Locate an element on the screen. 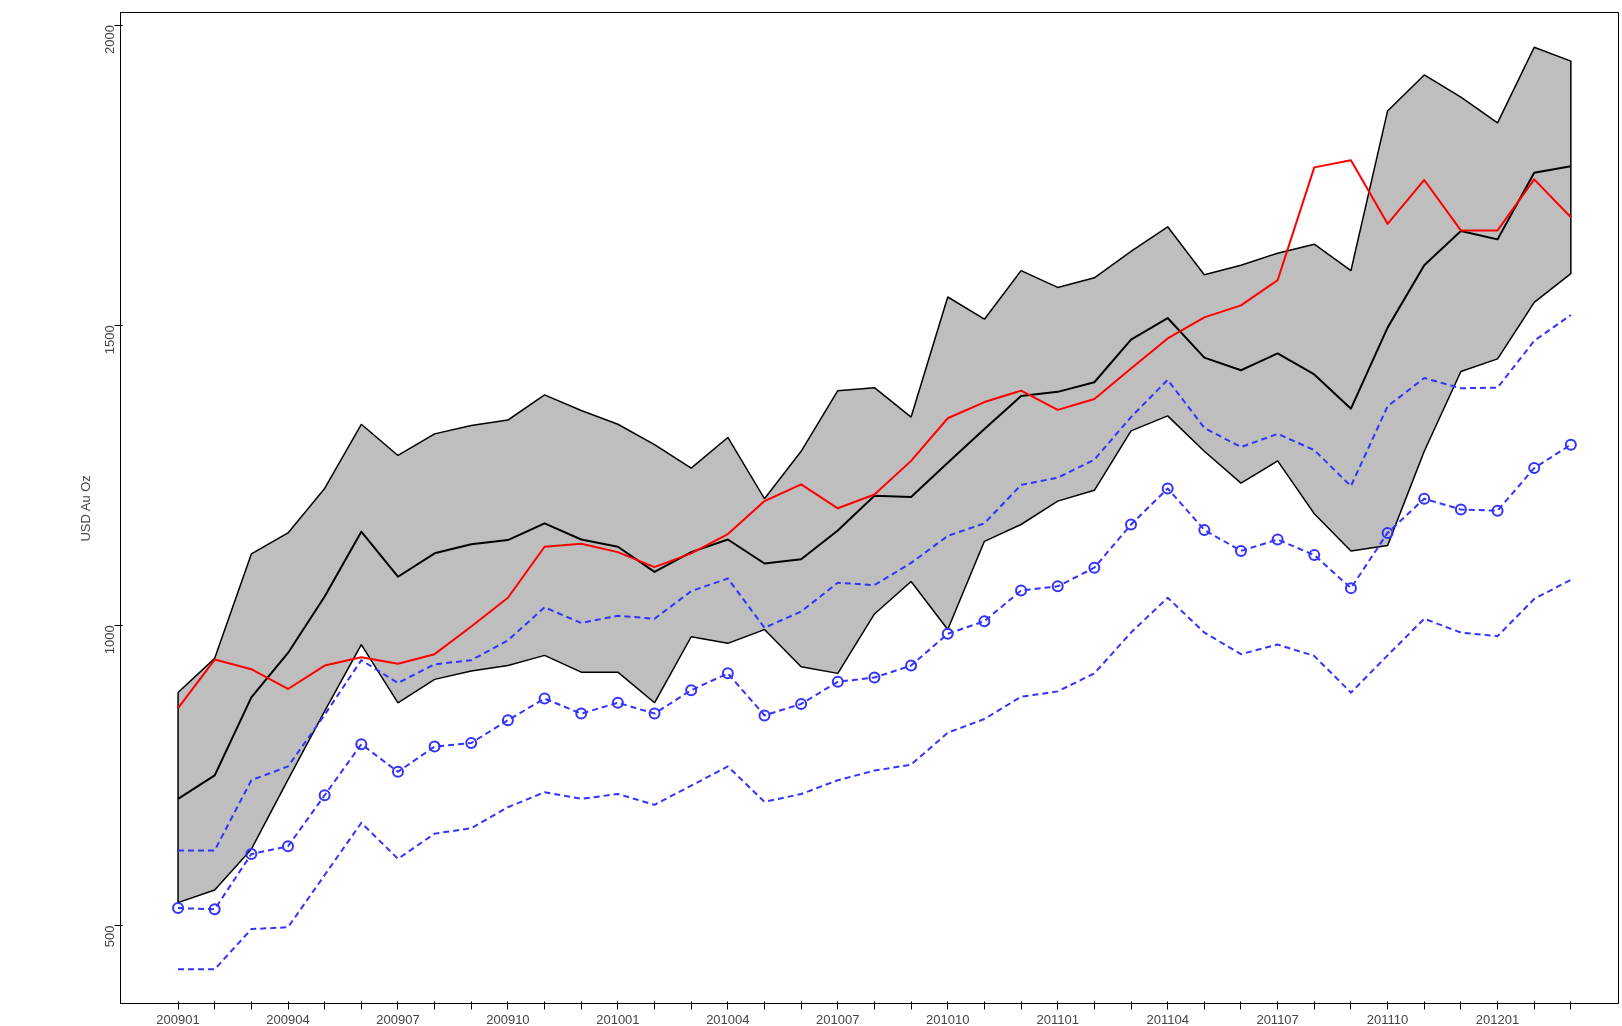 The image size is (1622, 1026). x-tick-label: 201104 is located at coordinates (1167, 1018).